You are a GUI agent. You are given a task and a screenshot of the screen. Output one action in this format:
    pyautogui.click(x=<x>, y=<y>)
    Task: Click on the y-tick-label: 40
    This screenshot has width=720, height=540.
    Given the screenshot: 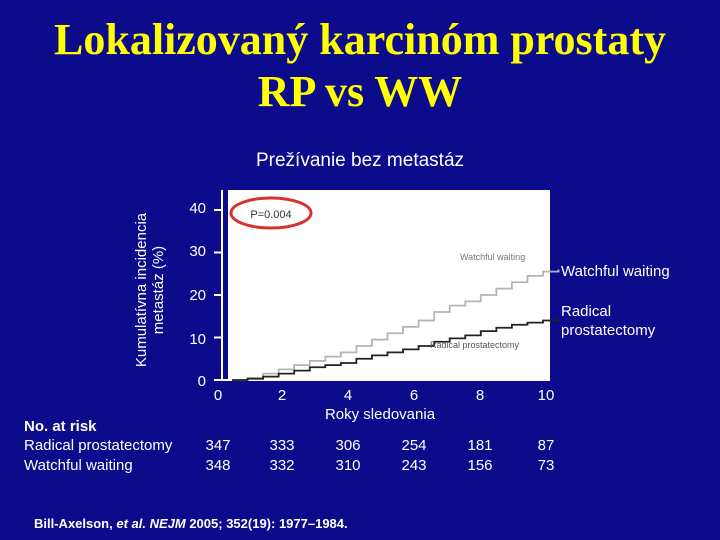 What is the action you would take?
    pyautogui.click(x=197, y=208)
    